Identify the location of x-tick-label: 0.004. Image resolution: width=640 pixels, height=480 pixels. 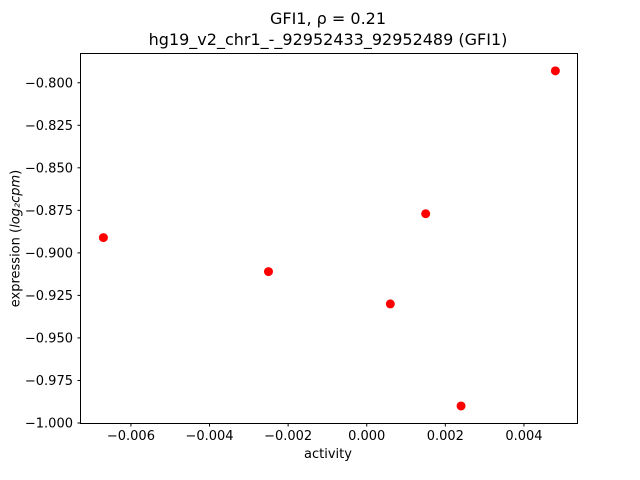
(523, 436).